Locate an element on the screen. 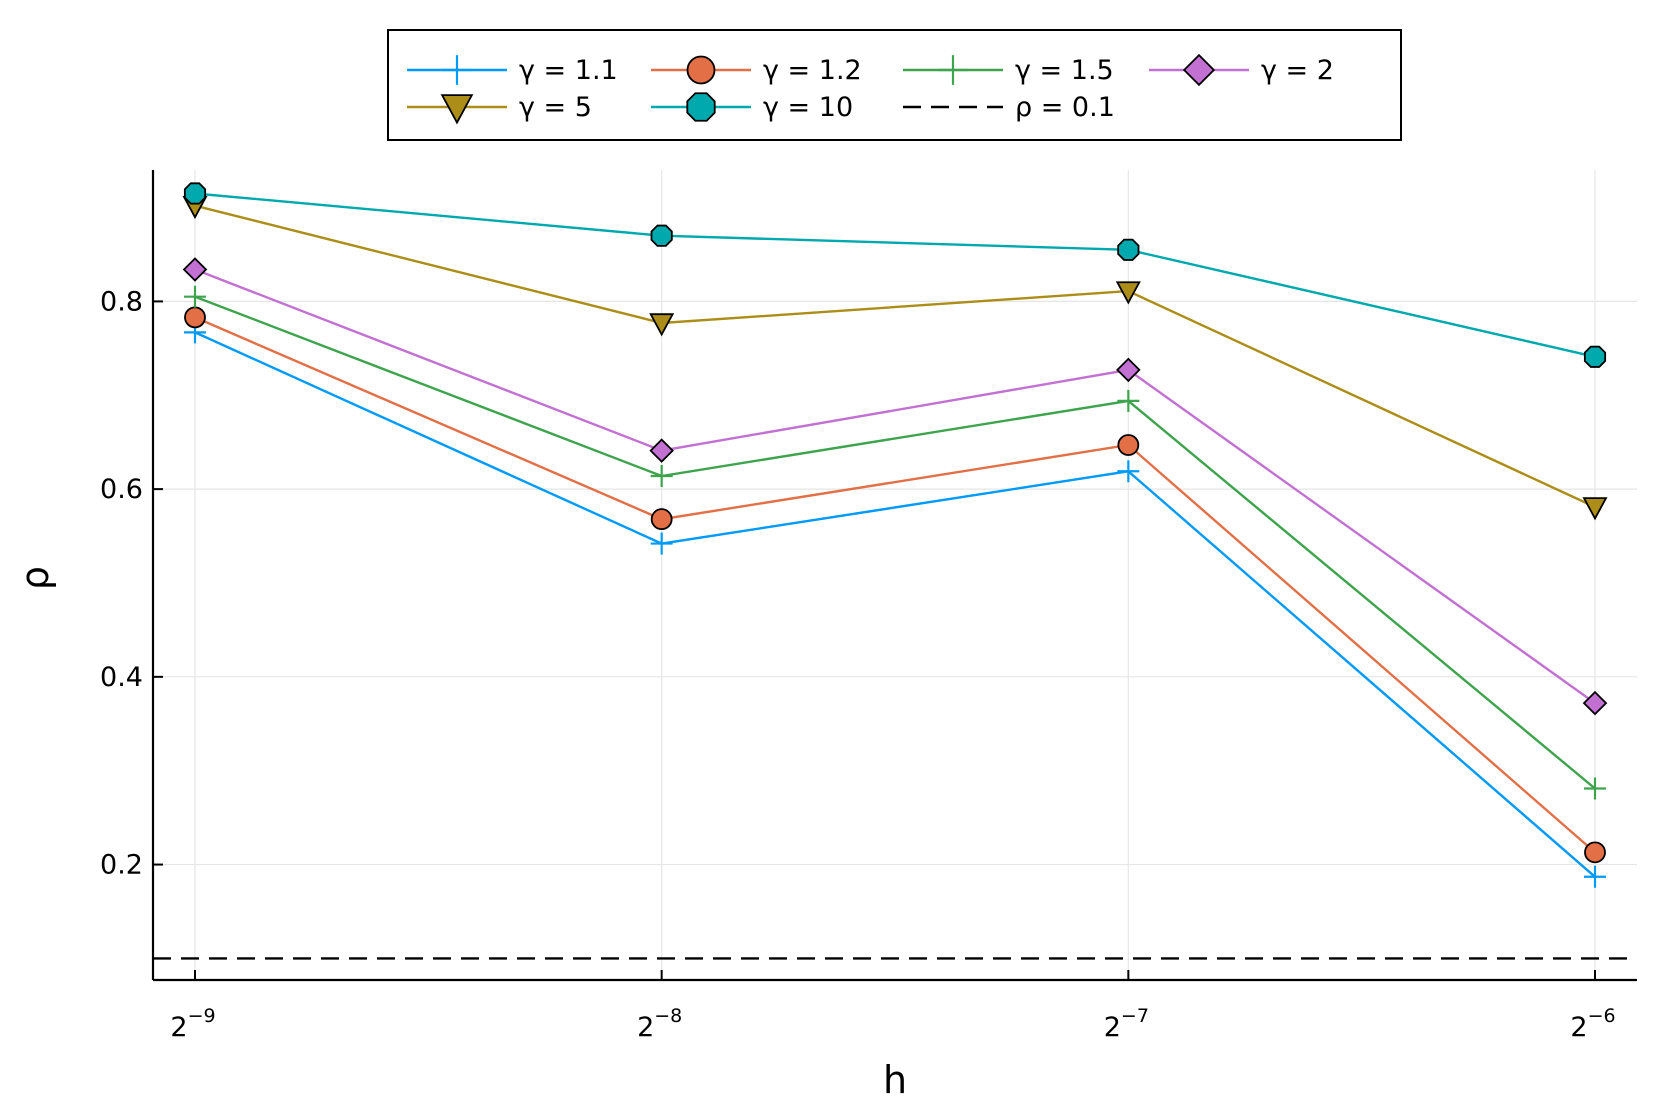  series-line is located at coordinates (895, 275).